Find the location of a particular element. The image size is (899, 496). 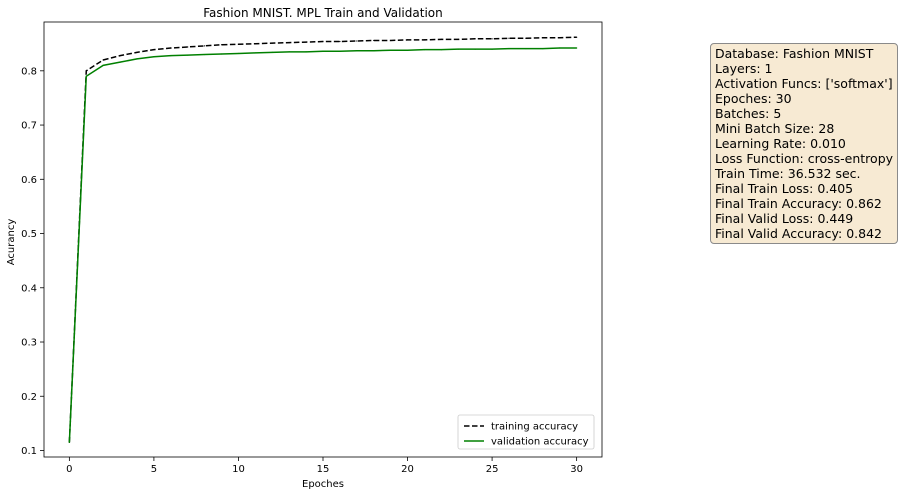

x-tick-label: 10 is located at coordinates (238, 469).